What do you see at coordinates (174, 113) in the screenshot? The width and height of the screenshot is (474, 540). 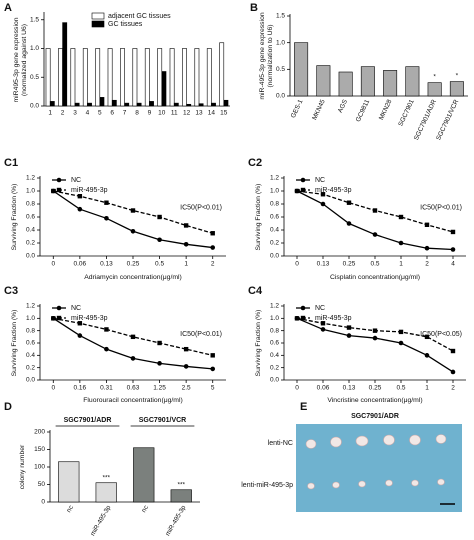 I see `x-tick-label: 11` at bounding box center [174, 113].